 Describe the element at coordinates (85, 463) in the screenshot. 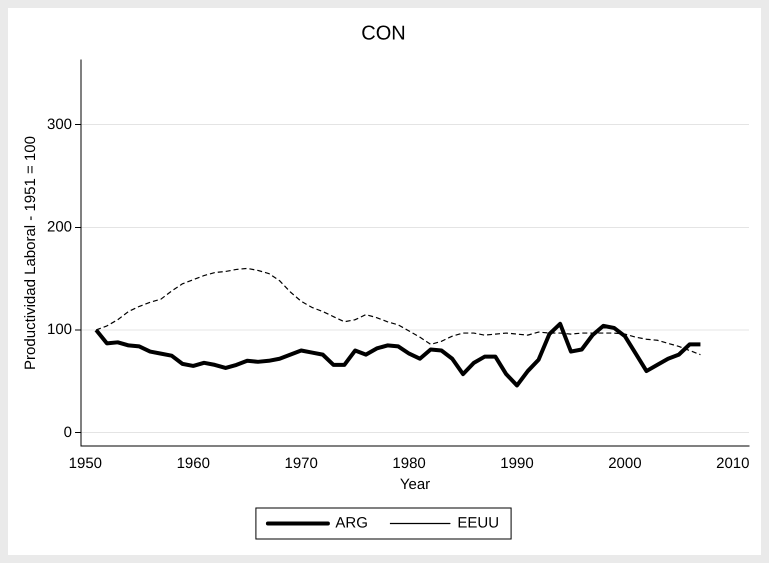

I see `x-tick-label: 1950` at that location.